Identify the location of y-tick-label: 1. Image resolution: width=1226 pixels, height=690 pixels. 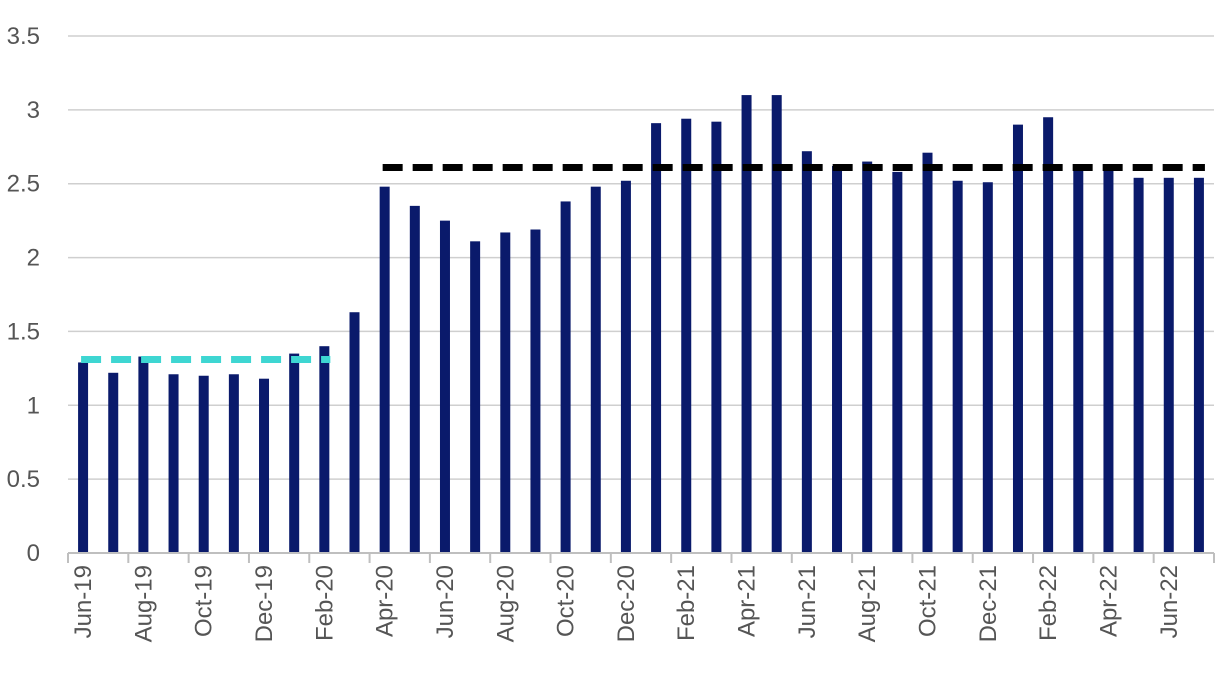
(33, 405).